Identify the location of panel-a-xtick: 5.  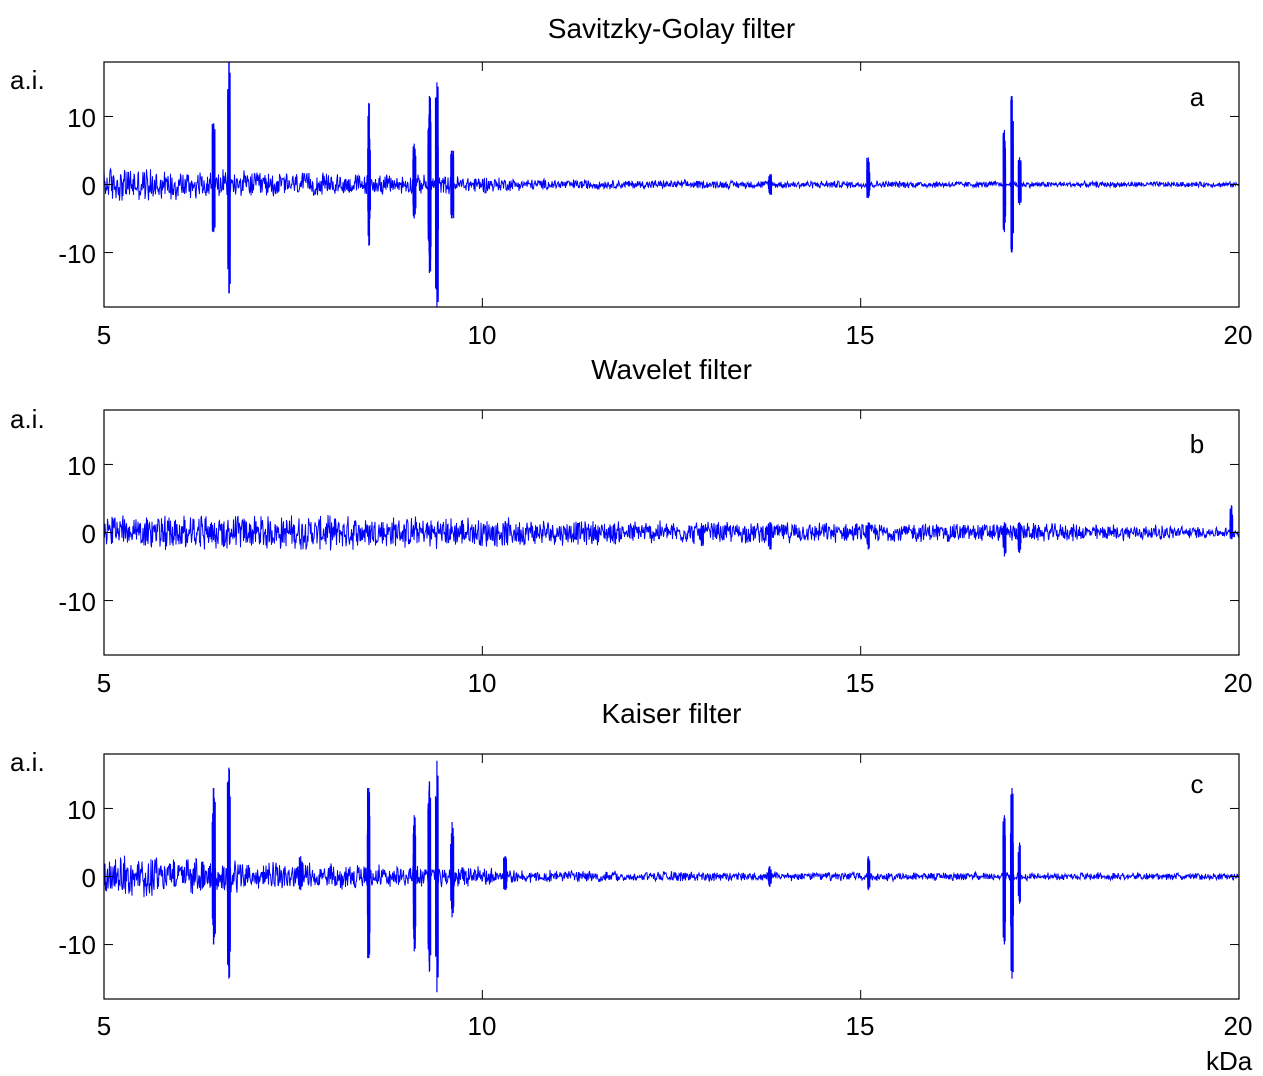
(104, 335).